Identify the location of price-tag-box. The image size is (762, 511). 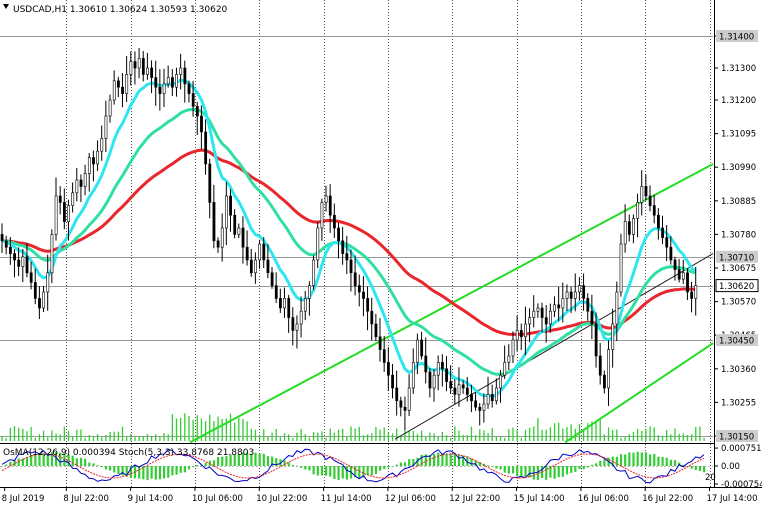
(737, 256).